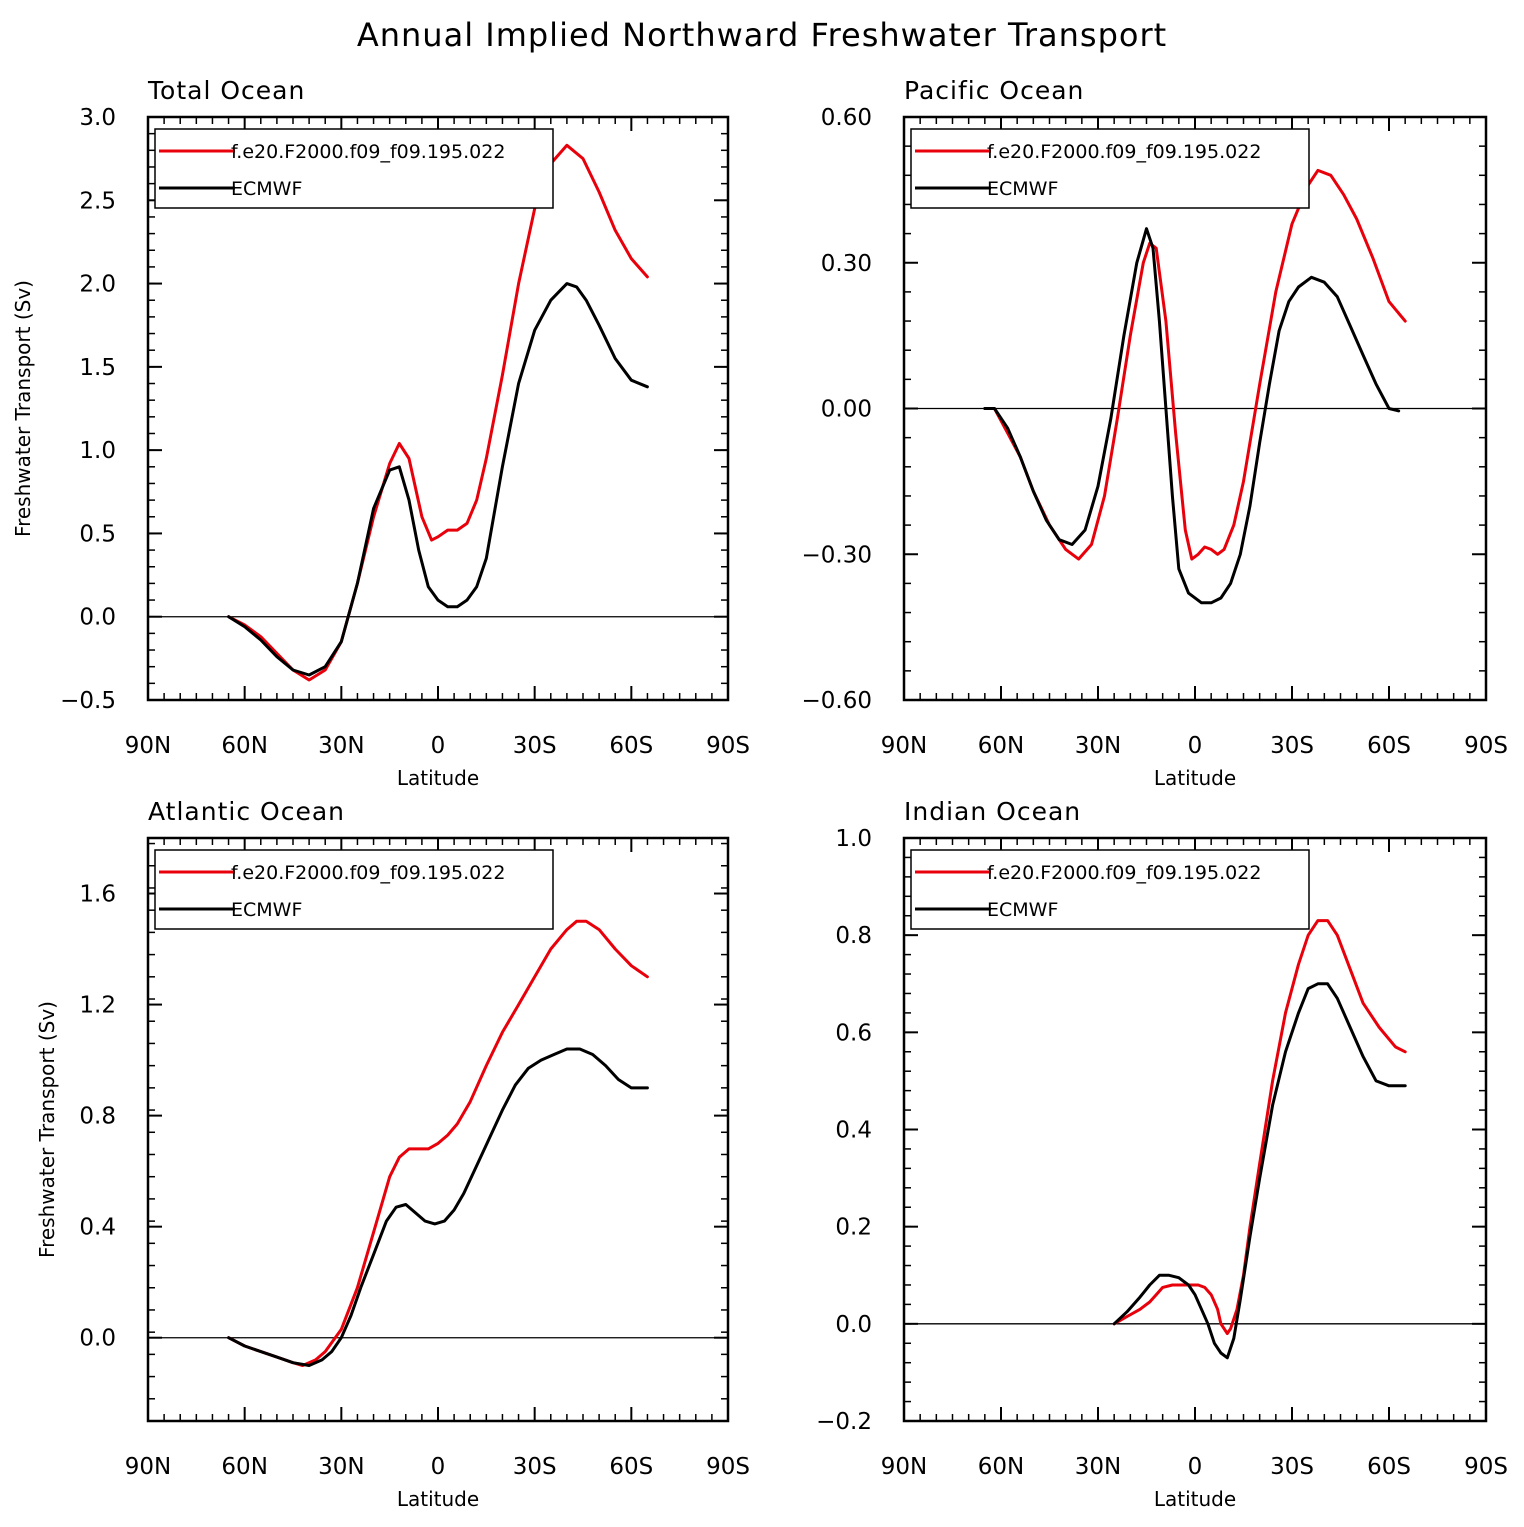  What do you see at coordinates (1195, 778) in the screenshot?
I see `pacific-ocean-xlabel: Latitude` at bounding box center [1195, 778].